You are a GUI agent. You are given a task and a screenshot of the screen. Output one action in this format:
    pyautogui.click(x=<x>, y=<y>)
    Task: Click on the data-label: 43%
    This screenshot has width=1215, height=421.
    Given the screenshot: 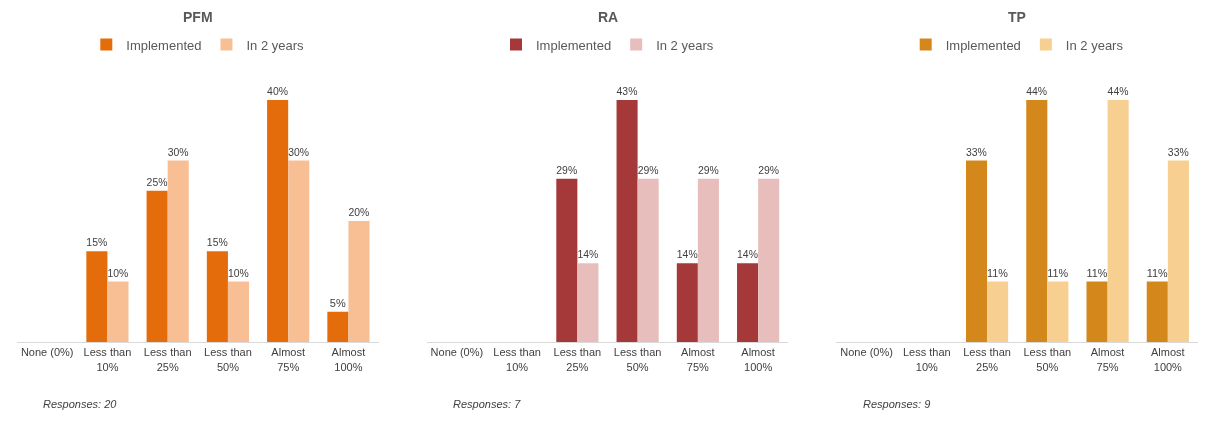 What is the action you would take?
    pyautogui.click(x=627, y=92)
    